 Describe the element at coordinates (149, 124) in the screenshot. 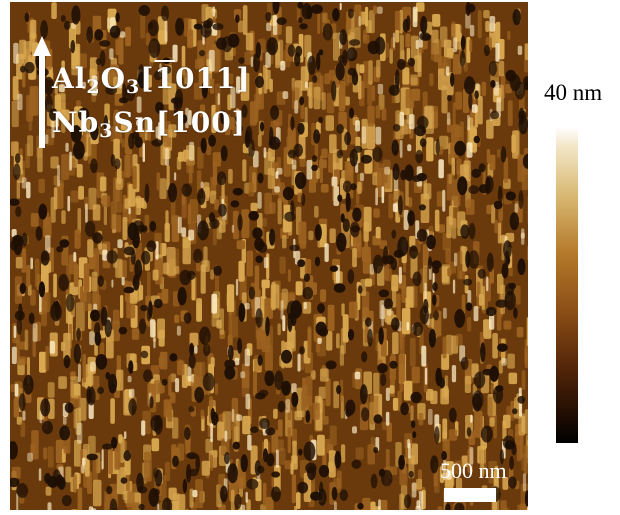

I see `orientation-label-nb3sn: Nb3Sn[100]` at that location.